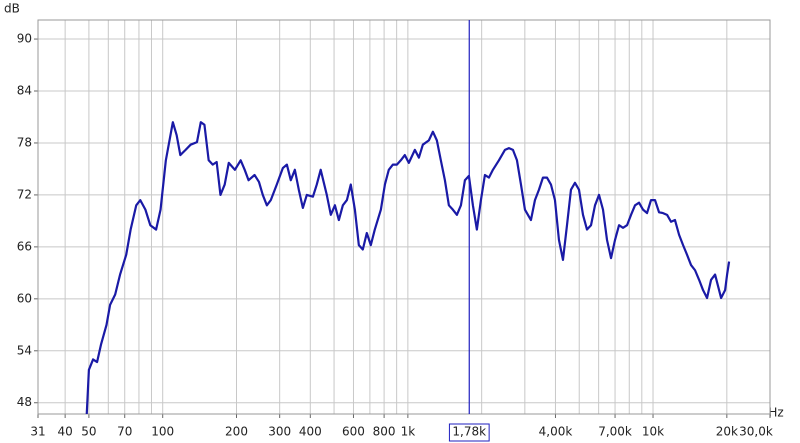 This screenshot has width=800, height=443. What do you see at coordinates (556, 432) in the screenshot?
I see `x-tick-label: 4,00k` at bounding box center [556, 432].